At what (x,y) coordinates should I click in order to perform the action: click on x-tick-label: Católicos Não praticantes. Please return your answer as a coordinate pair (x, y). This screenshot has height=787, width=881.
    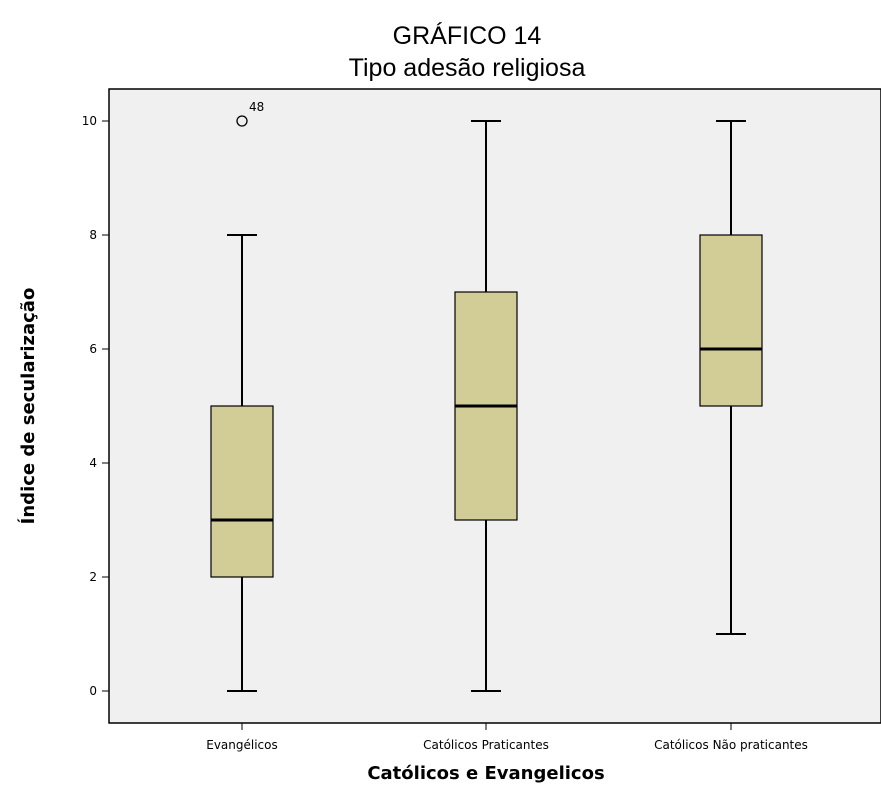
    Looking at the image, I should click on (731, 745).